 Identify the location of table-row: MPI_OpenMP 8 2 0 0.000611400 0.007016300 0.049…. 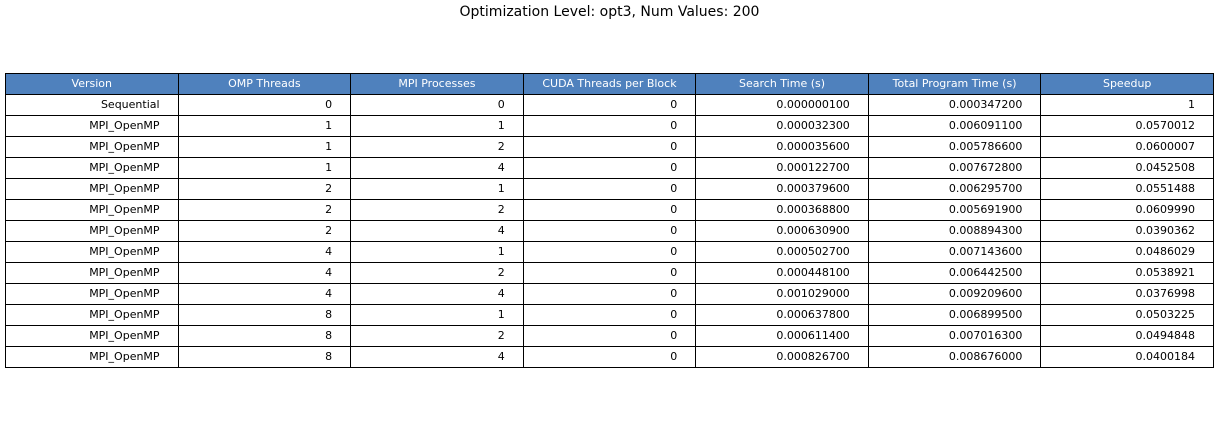
(609, 336).